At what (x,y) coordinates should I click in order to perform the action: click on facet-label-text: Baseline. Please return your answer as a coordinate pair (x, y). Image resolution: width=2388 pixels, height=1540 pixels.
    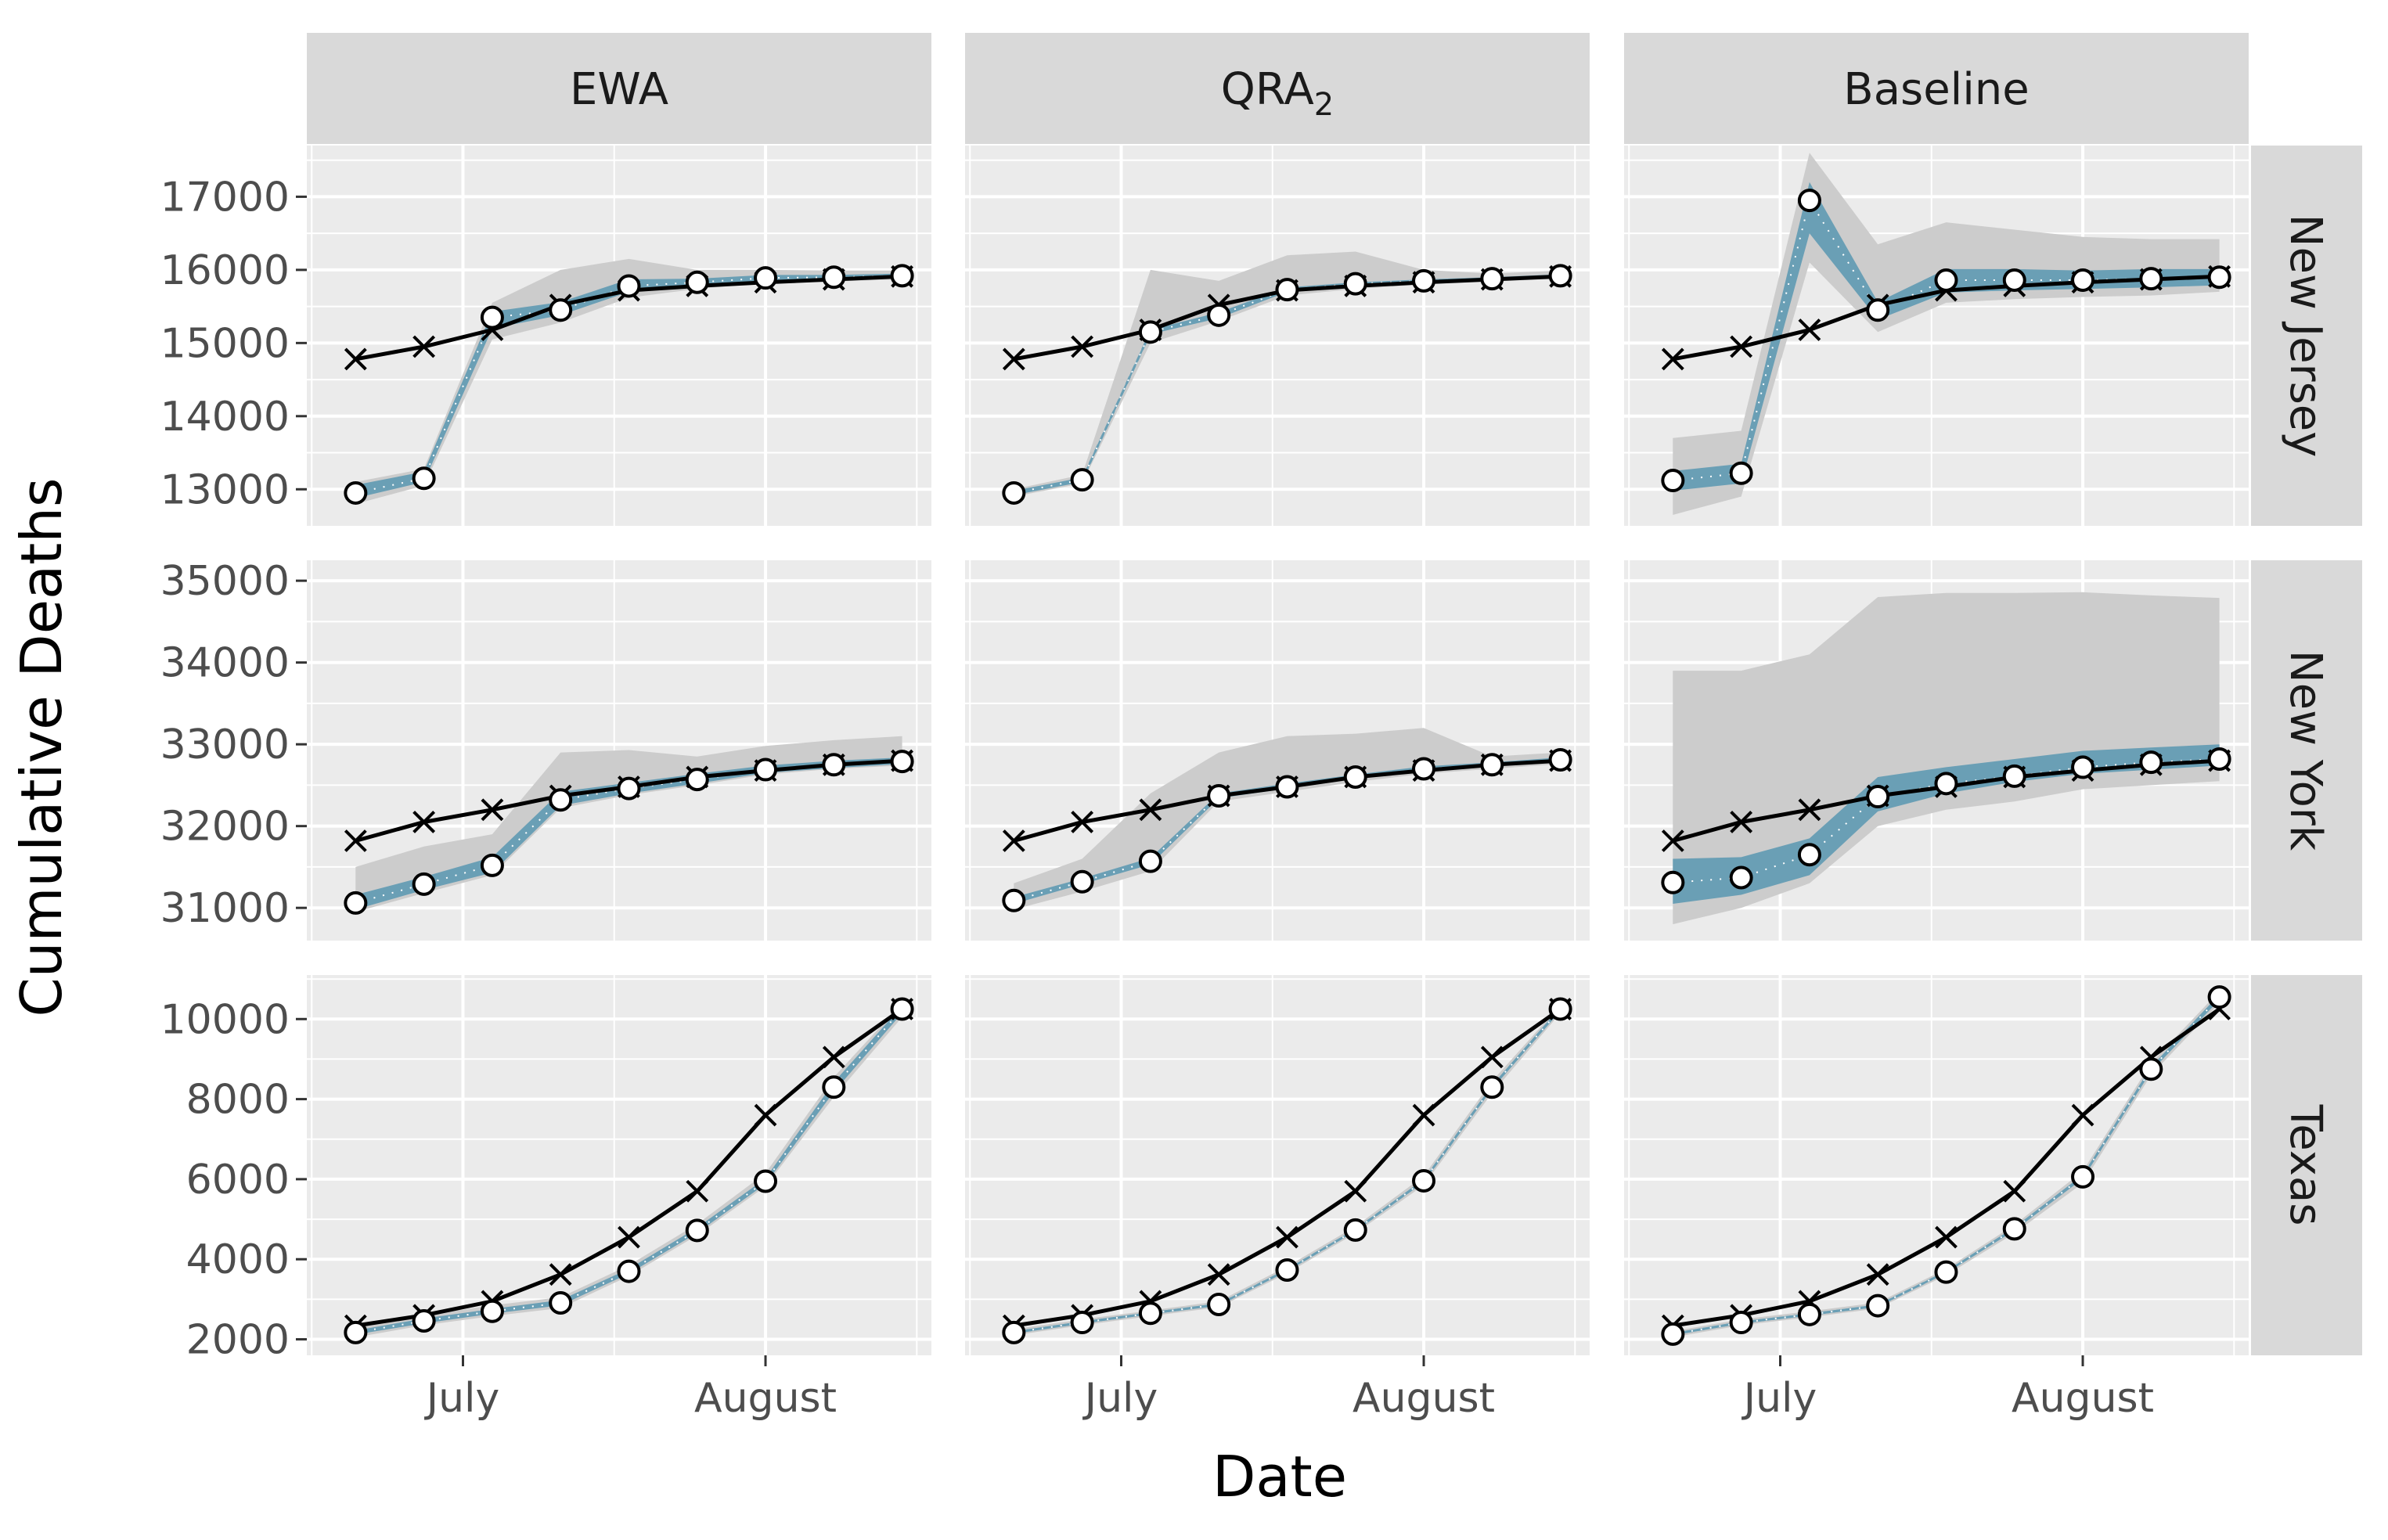
    Looking at the image, I should click on (1936, 89).